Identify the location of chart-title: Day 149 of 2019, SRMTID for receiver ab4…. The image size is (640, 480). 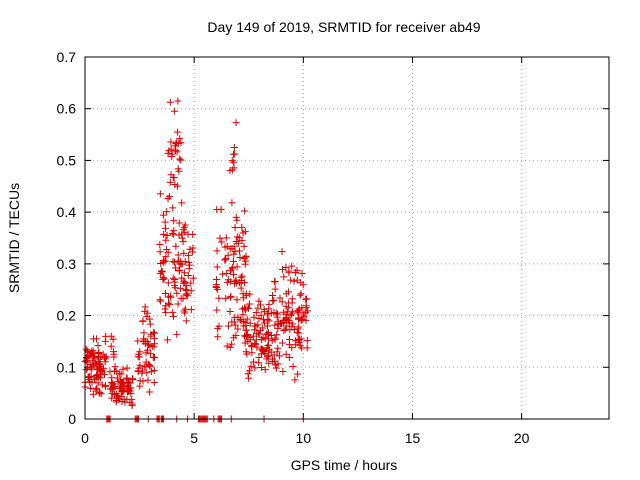
(343, 27).